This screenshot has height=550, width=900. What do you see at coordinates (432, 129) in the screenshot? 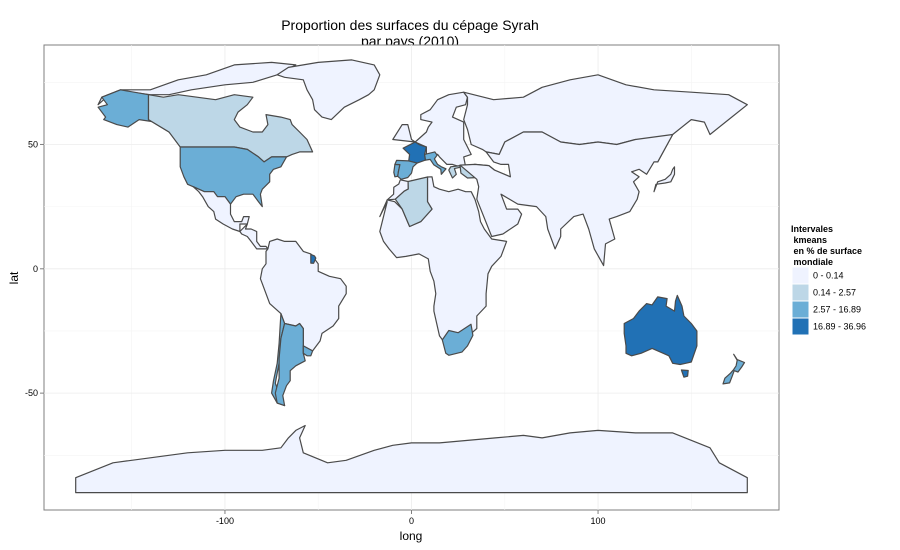
I see `country-europe-other` at bounding box center [432, 129].